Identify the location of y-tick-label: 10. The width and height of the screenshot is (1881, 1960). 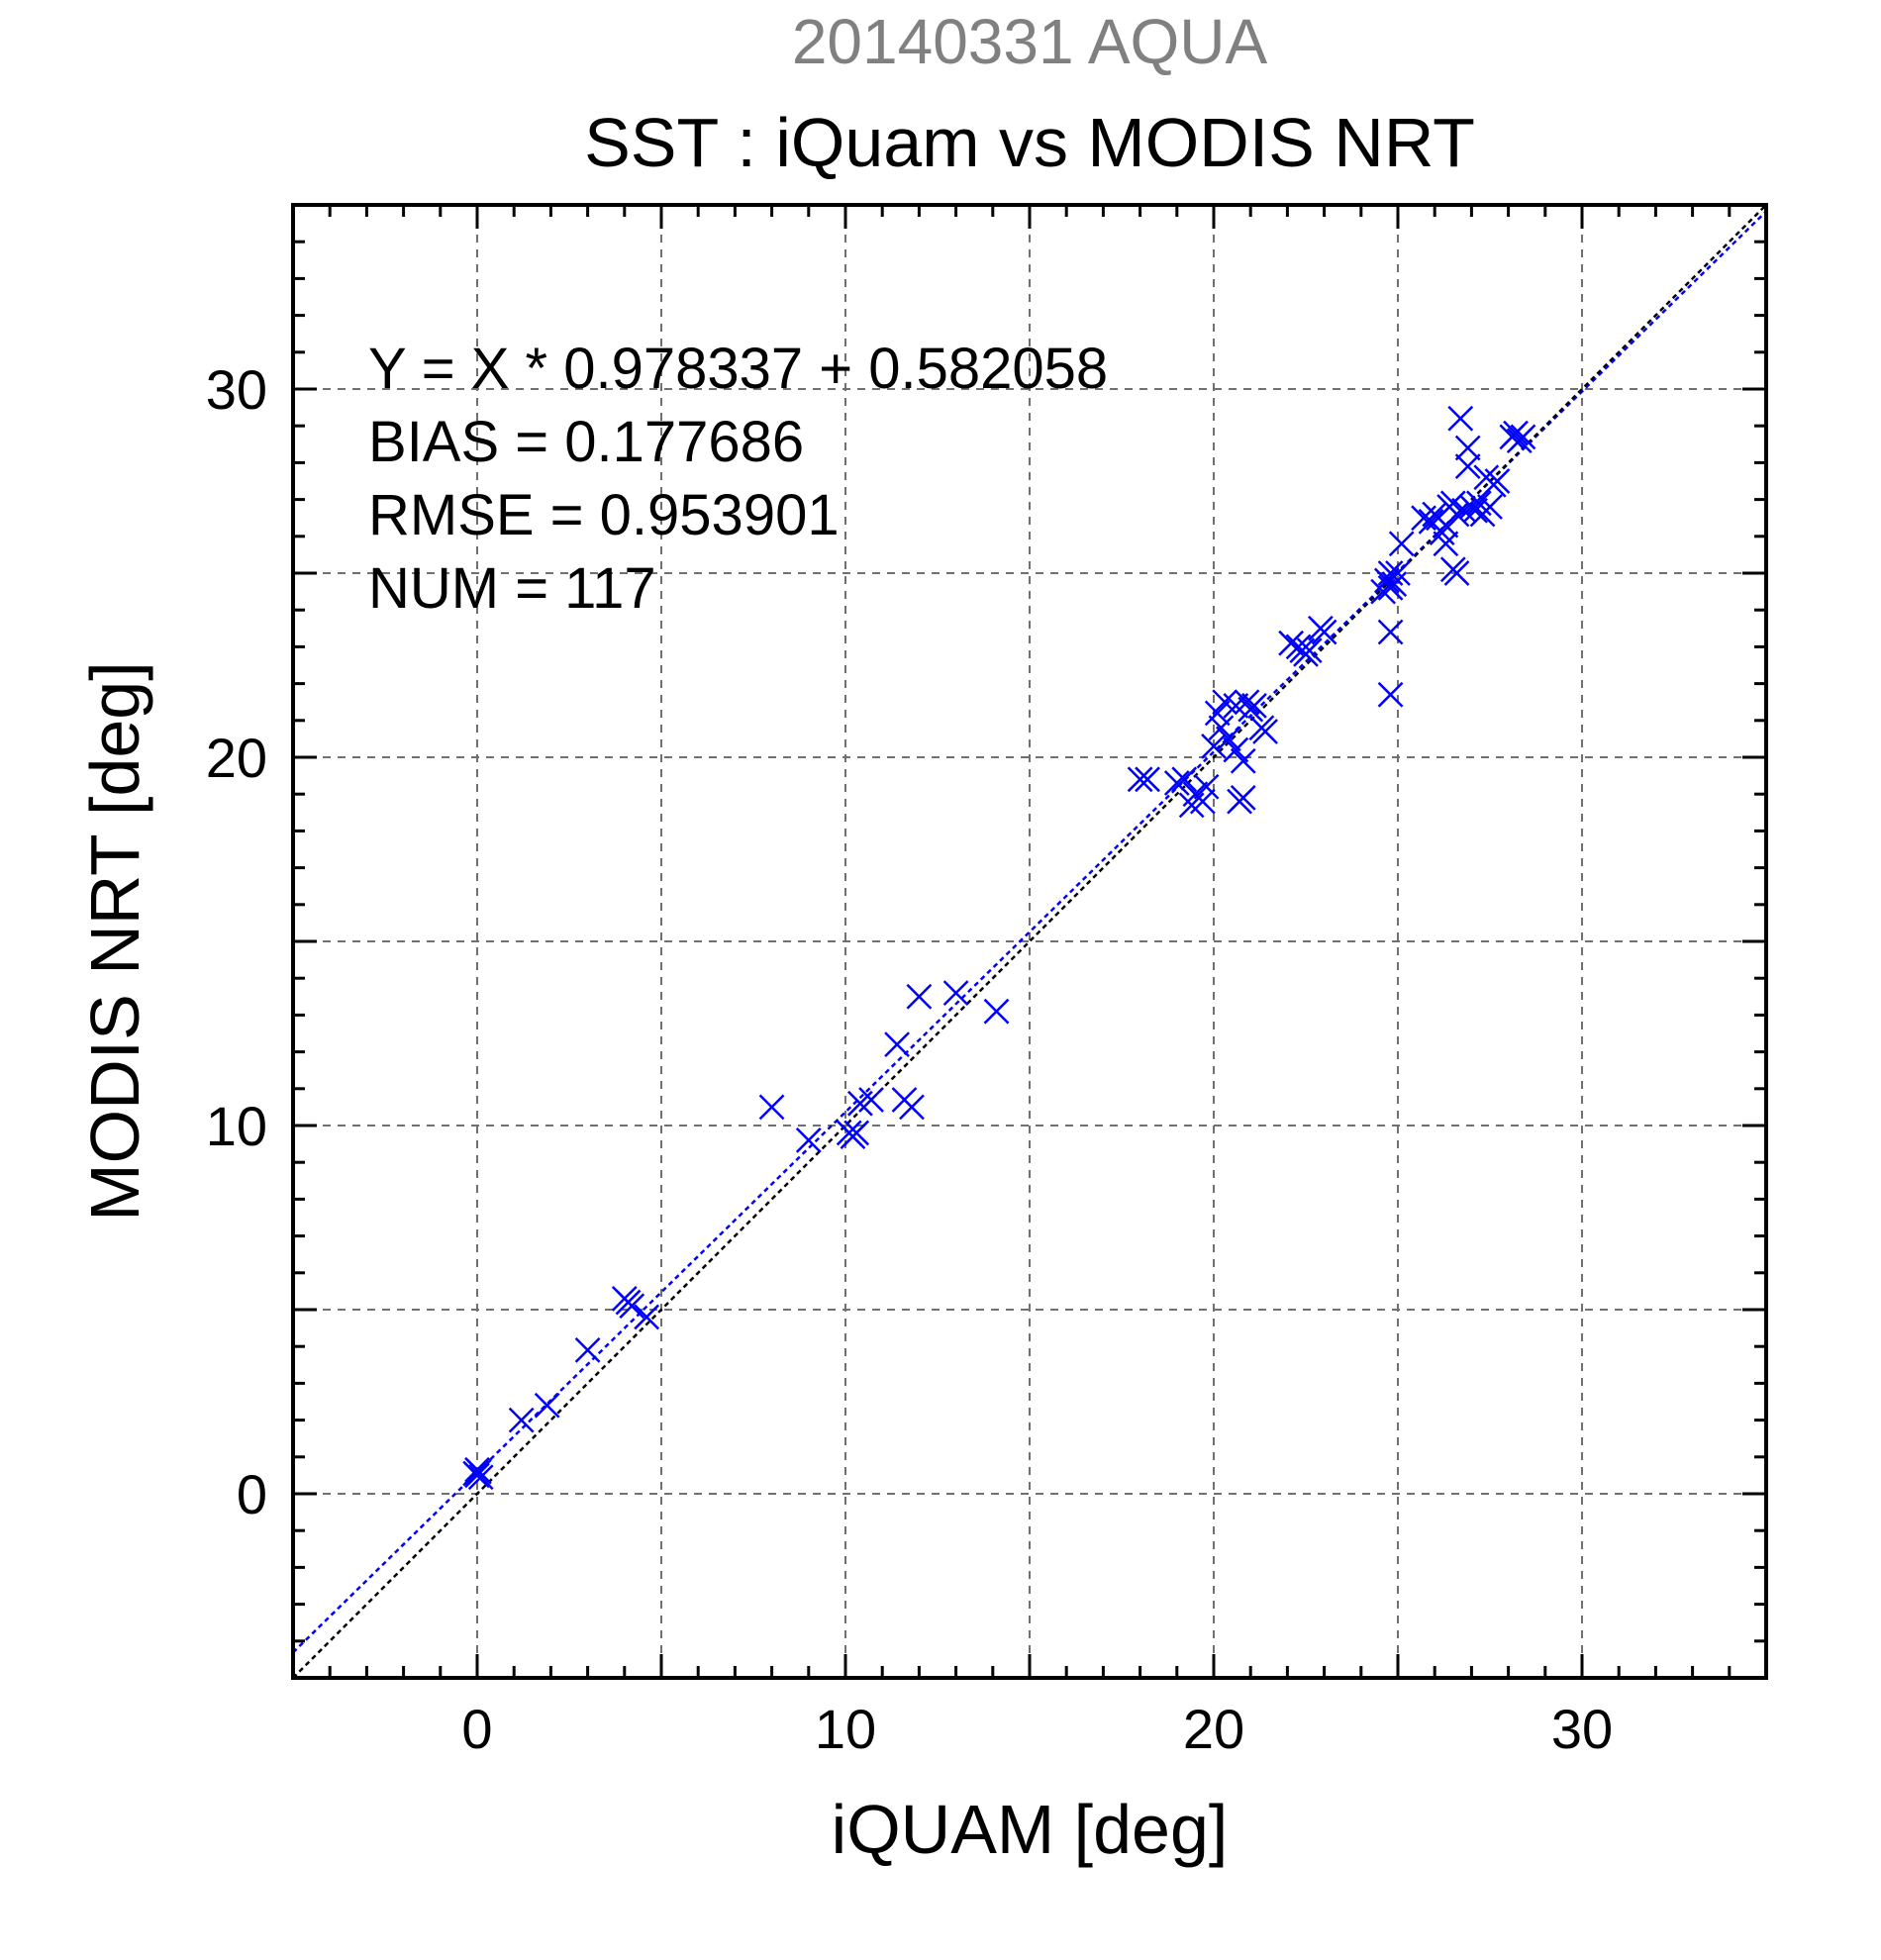
(237, 1126).